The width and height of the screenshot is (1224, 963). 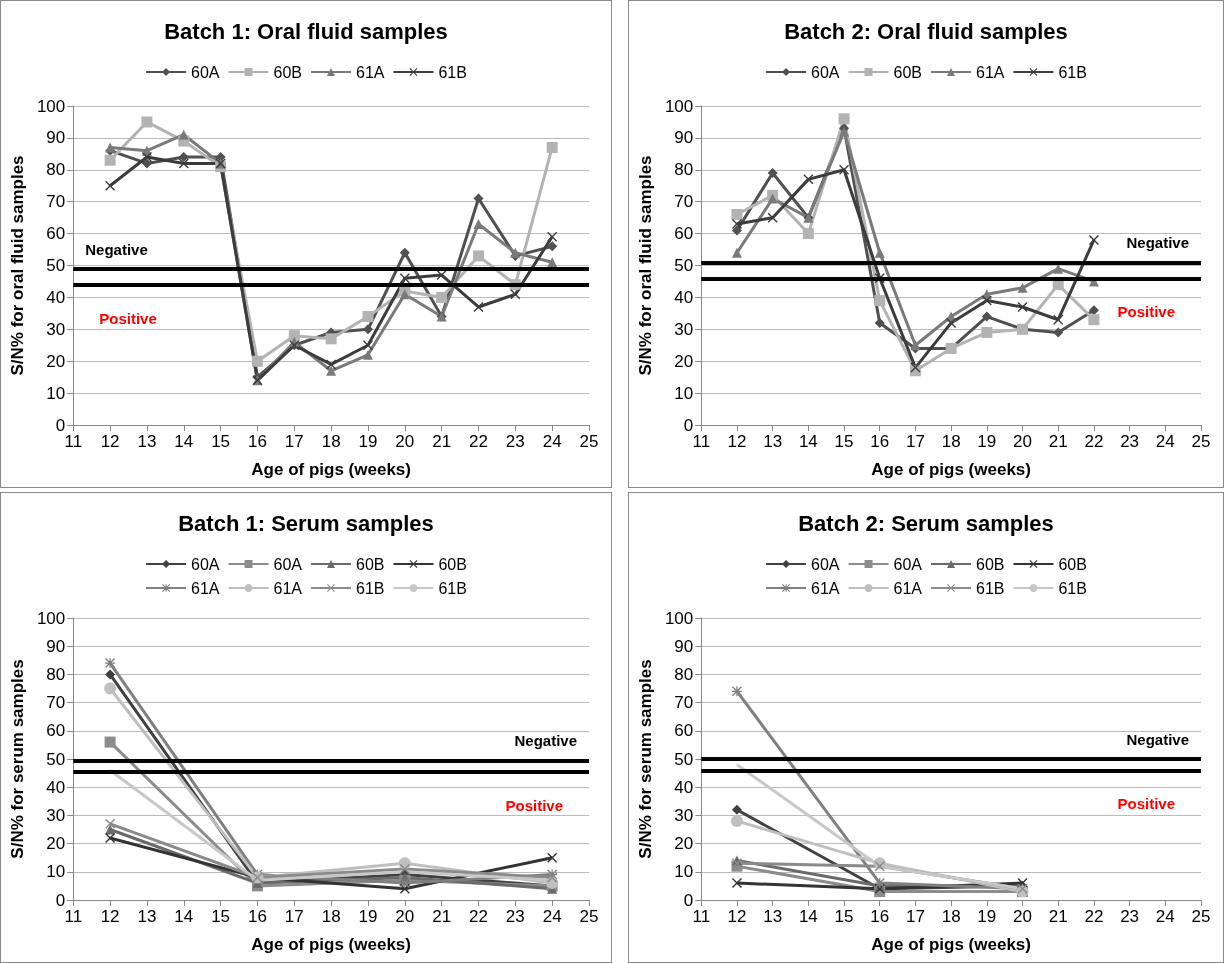 I want to click on y-axis-title: S/N% for oral fluid samples, so click(x=17, y=265).